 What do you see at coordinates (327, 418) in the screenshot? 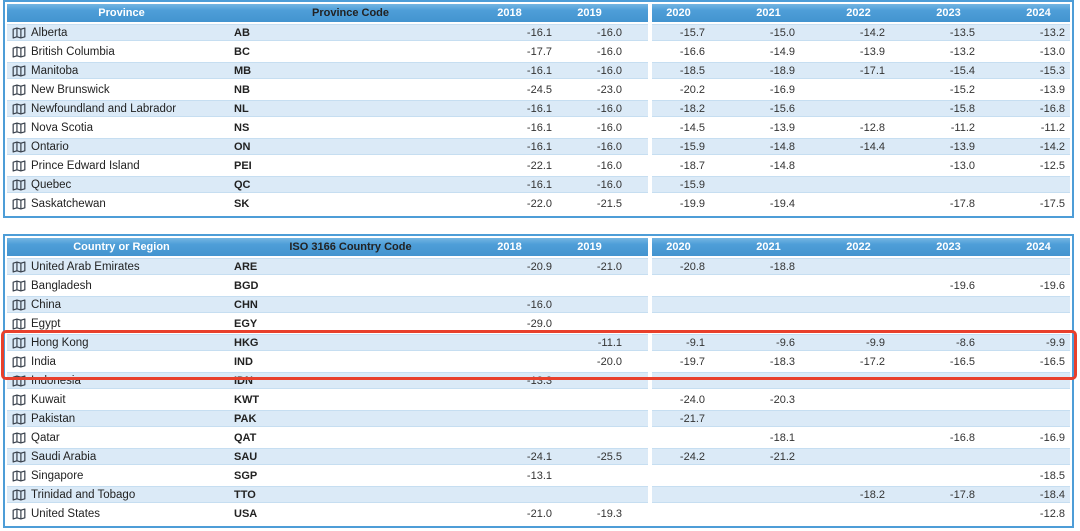
I see `row-group-left: Pakistan PAK` at bounding box center [327, 418].